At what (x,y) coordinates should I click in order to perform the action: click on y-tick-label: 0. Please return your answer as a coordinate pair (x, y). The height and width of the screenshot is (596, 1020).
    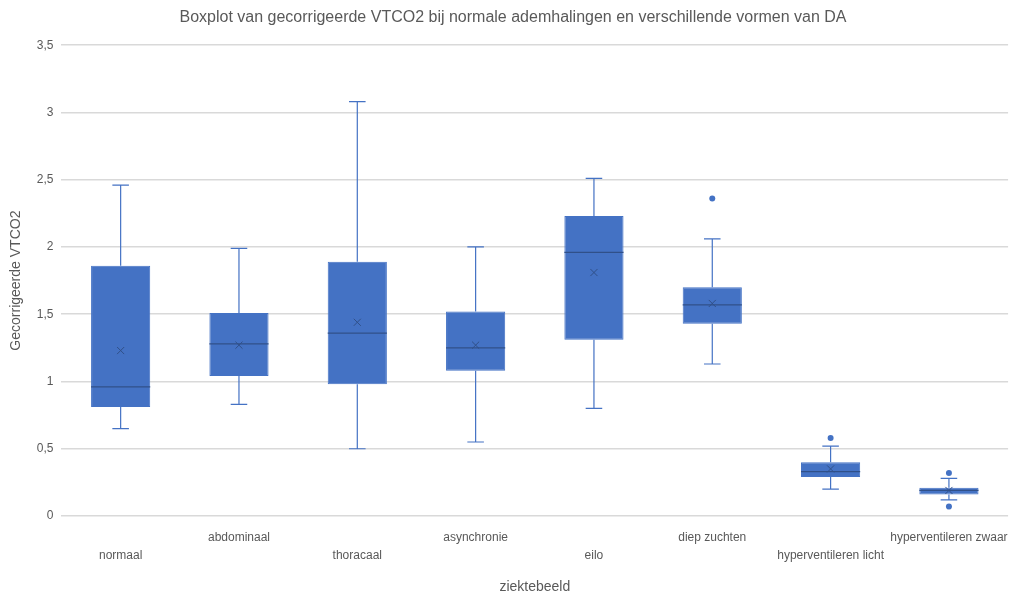
    Looking at the image, I should click on (50, 515).